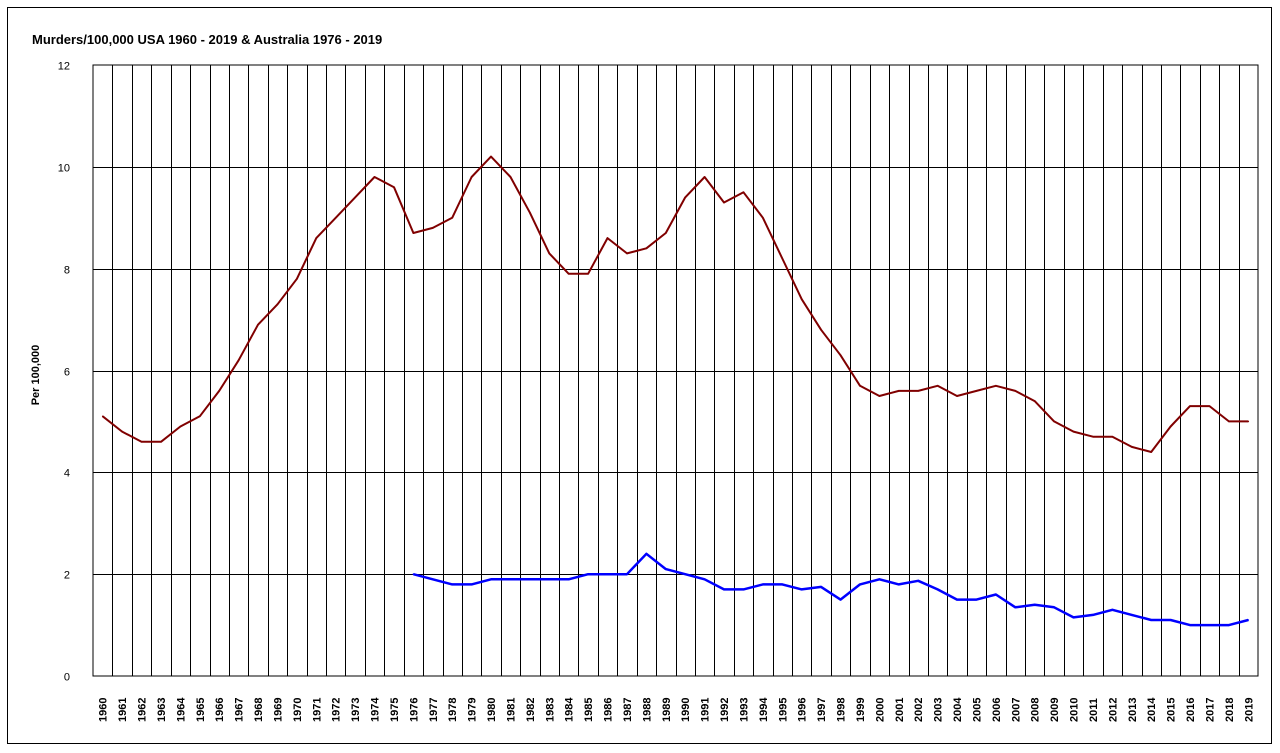 The height and width of the screenshot is (753, 1280). Describe the element at coordinates (67, 678) in the screenshot. I see `y-tick-label: 0` at that location.